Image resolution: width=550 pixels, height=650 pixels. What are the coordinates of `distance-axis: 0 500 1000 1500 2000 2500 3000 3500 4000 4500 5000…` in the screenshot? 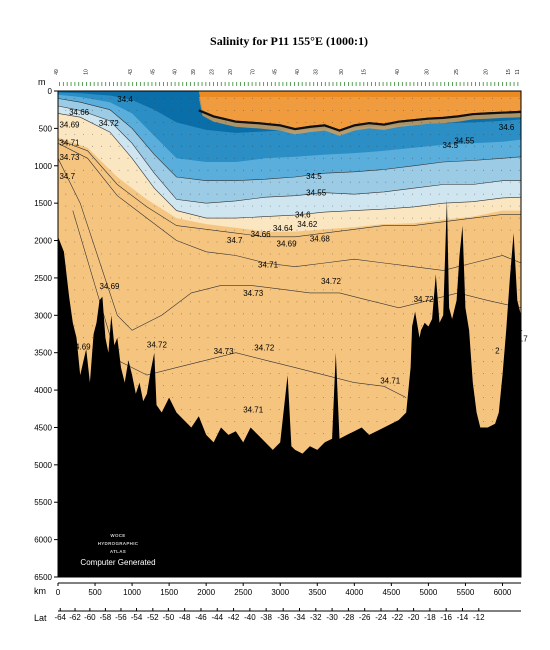 It's located at (284, 590).